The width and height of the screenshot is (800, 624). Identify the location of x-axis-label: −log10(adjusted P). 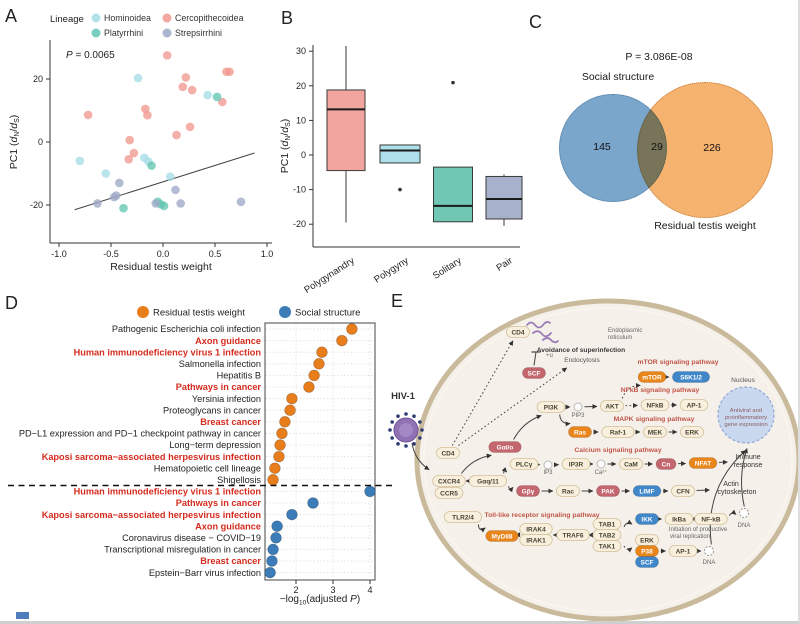
(320, 600).